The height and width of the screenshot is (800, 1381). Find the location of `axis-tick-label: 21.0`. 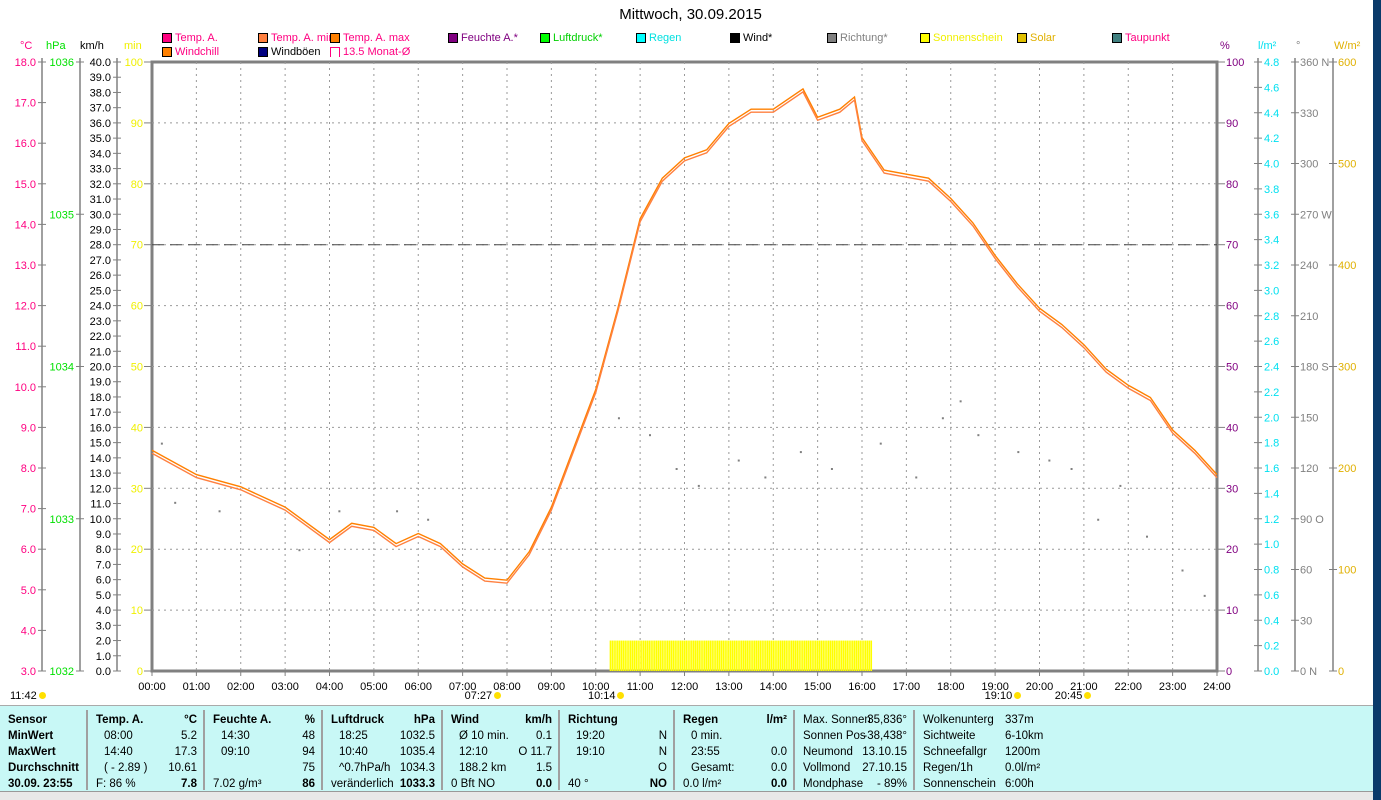

axis-tick-label: 21.0 is located at coordinates (100, 352).